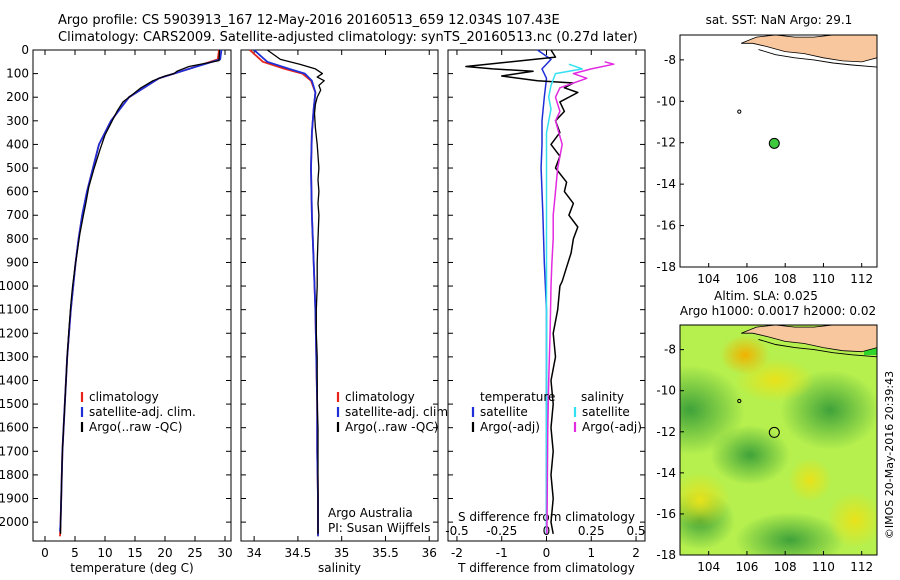 This screenshot has height=580, width=900. I want to click on temperature-legend-entry-label: satellite-adj. clim., so click(142, 412).